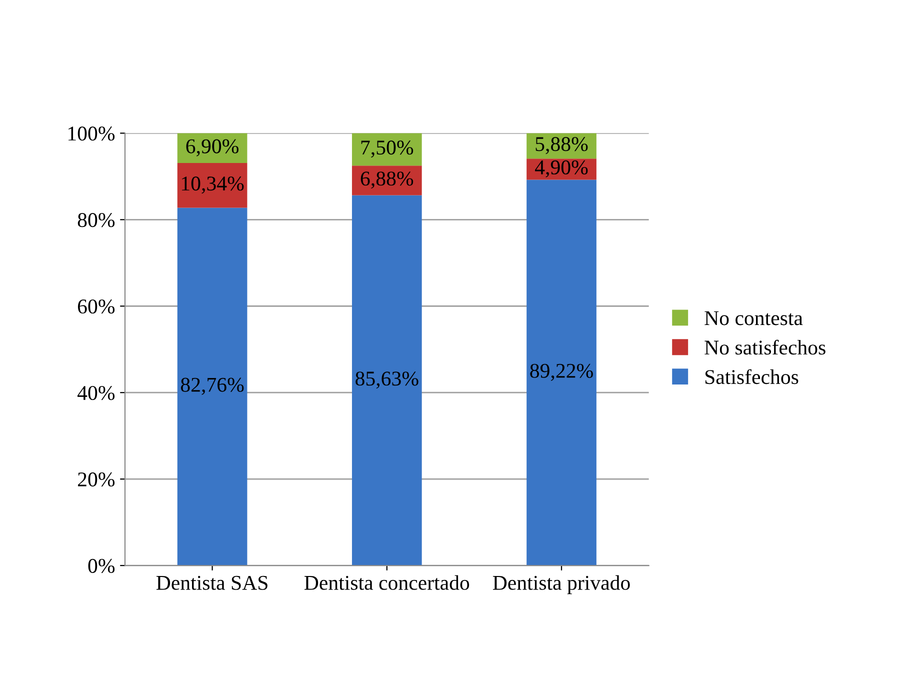 The image size is (919, 683). What do you see at coordinates (91, 133) in the screenshot?
I see `y-tick-label: 100%` at bounding box center [91, 133].